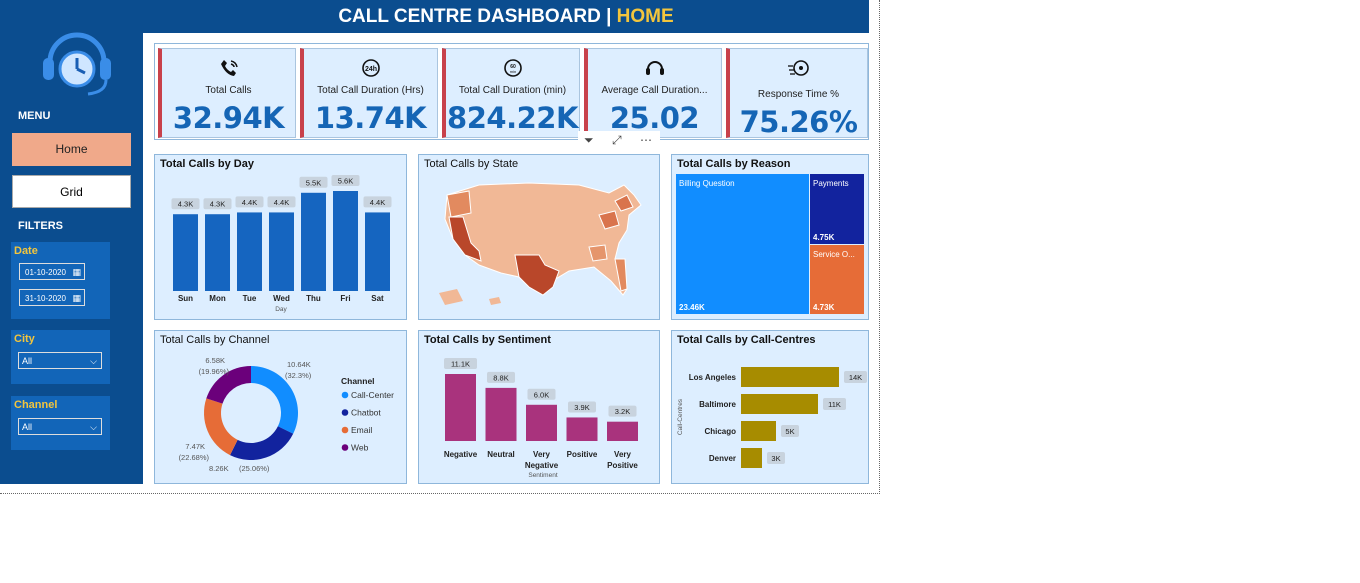 The width and height of the screenshot is (1360, 583). Describe the element at coordinates (195, 446) in the screenshot. I see `data-label: 7.47K` at that location.